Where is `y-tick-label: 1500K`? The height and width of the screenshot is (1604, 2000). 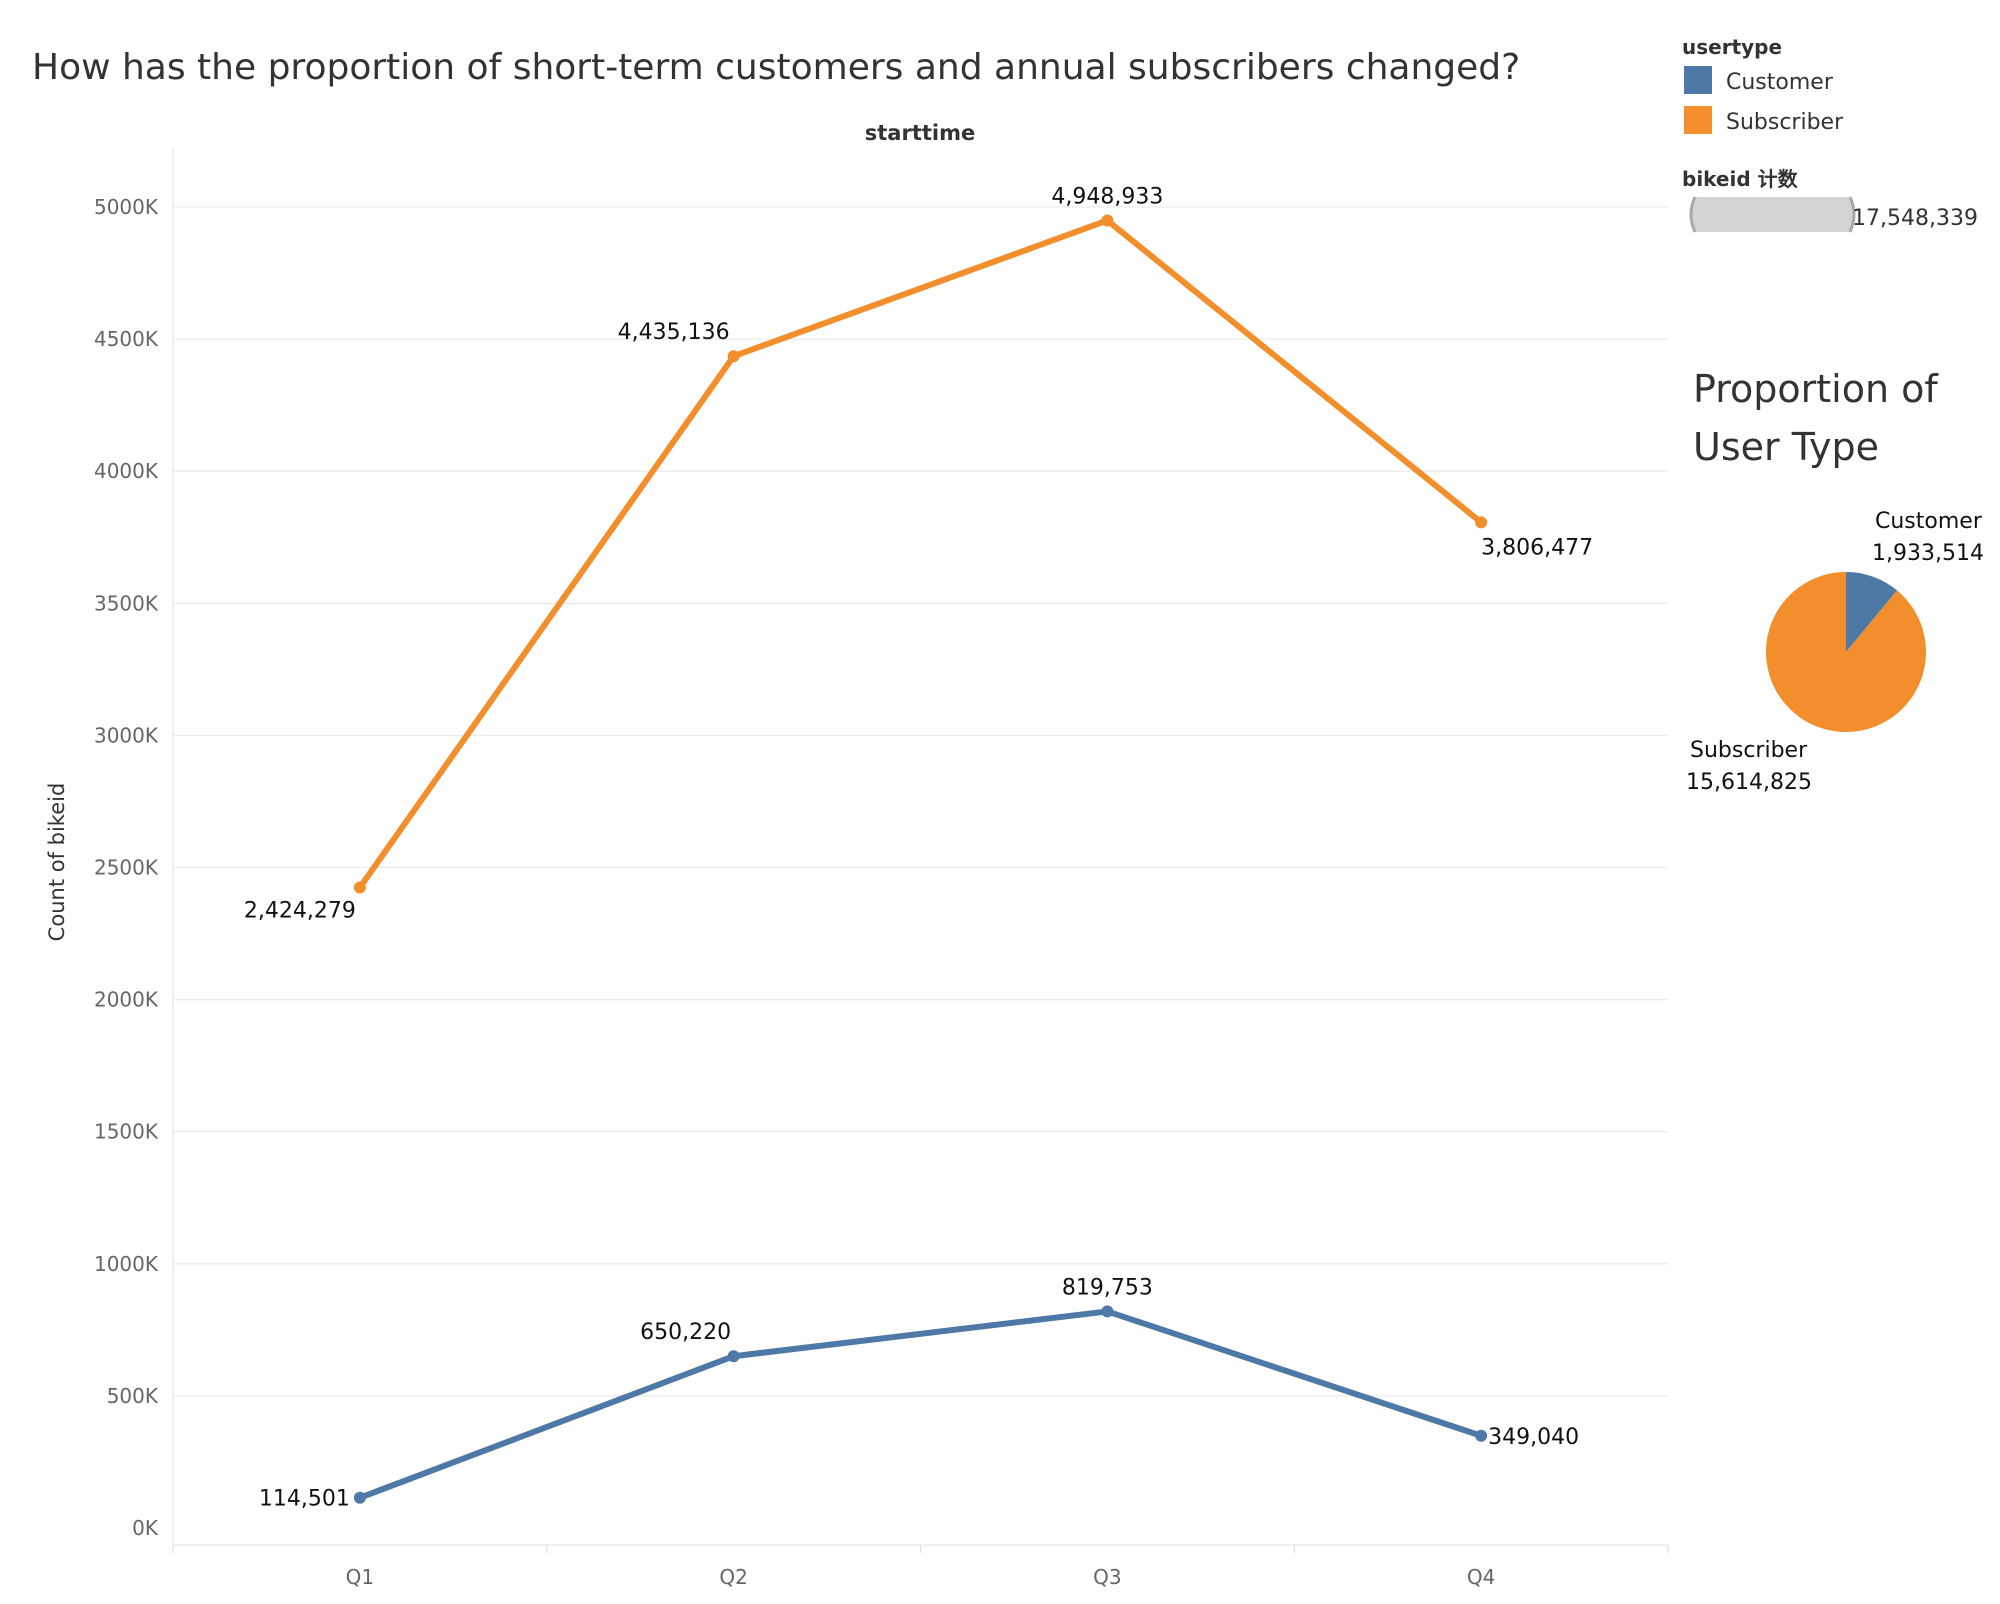 y-tick-label: 1500K is located at coordinates (126, 1132).